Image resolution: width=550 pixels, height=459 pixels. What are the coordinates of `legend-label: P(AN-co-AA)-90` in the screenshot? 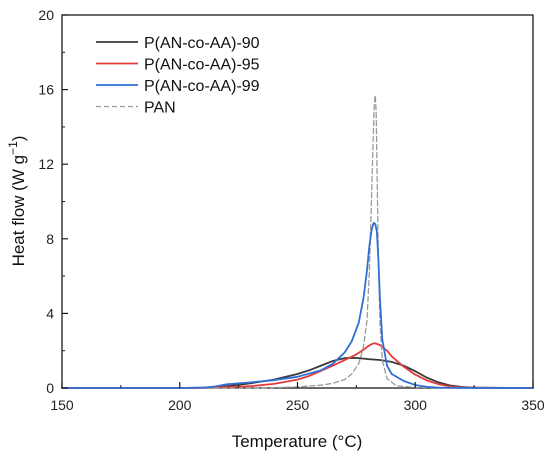 It's located at (202, 43).